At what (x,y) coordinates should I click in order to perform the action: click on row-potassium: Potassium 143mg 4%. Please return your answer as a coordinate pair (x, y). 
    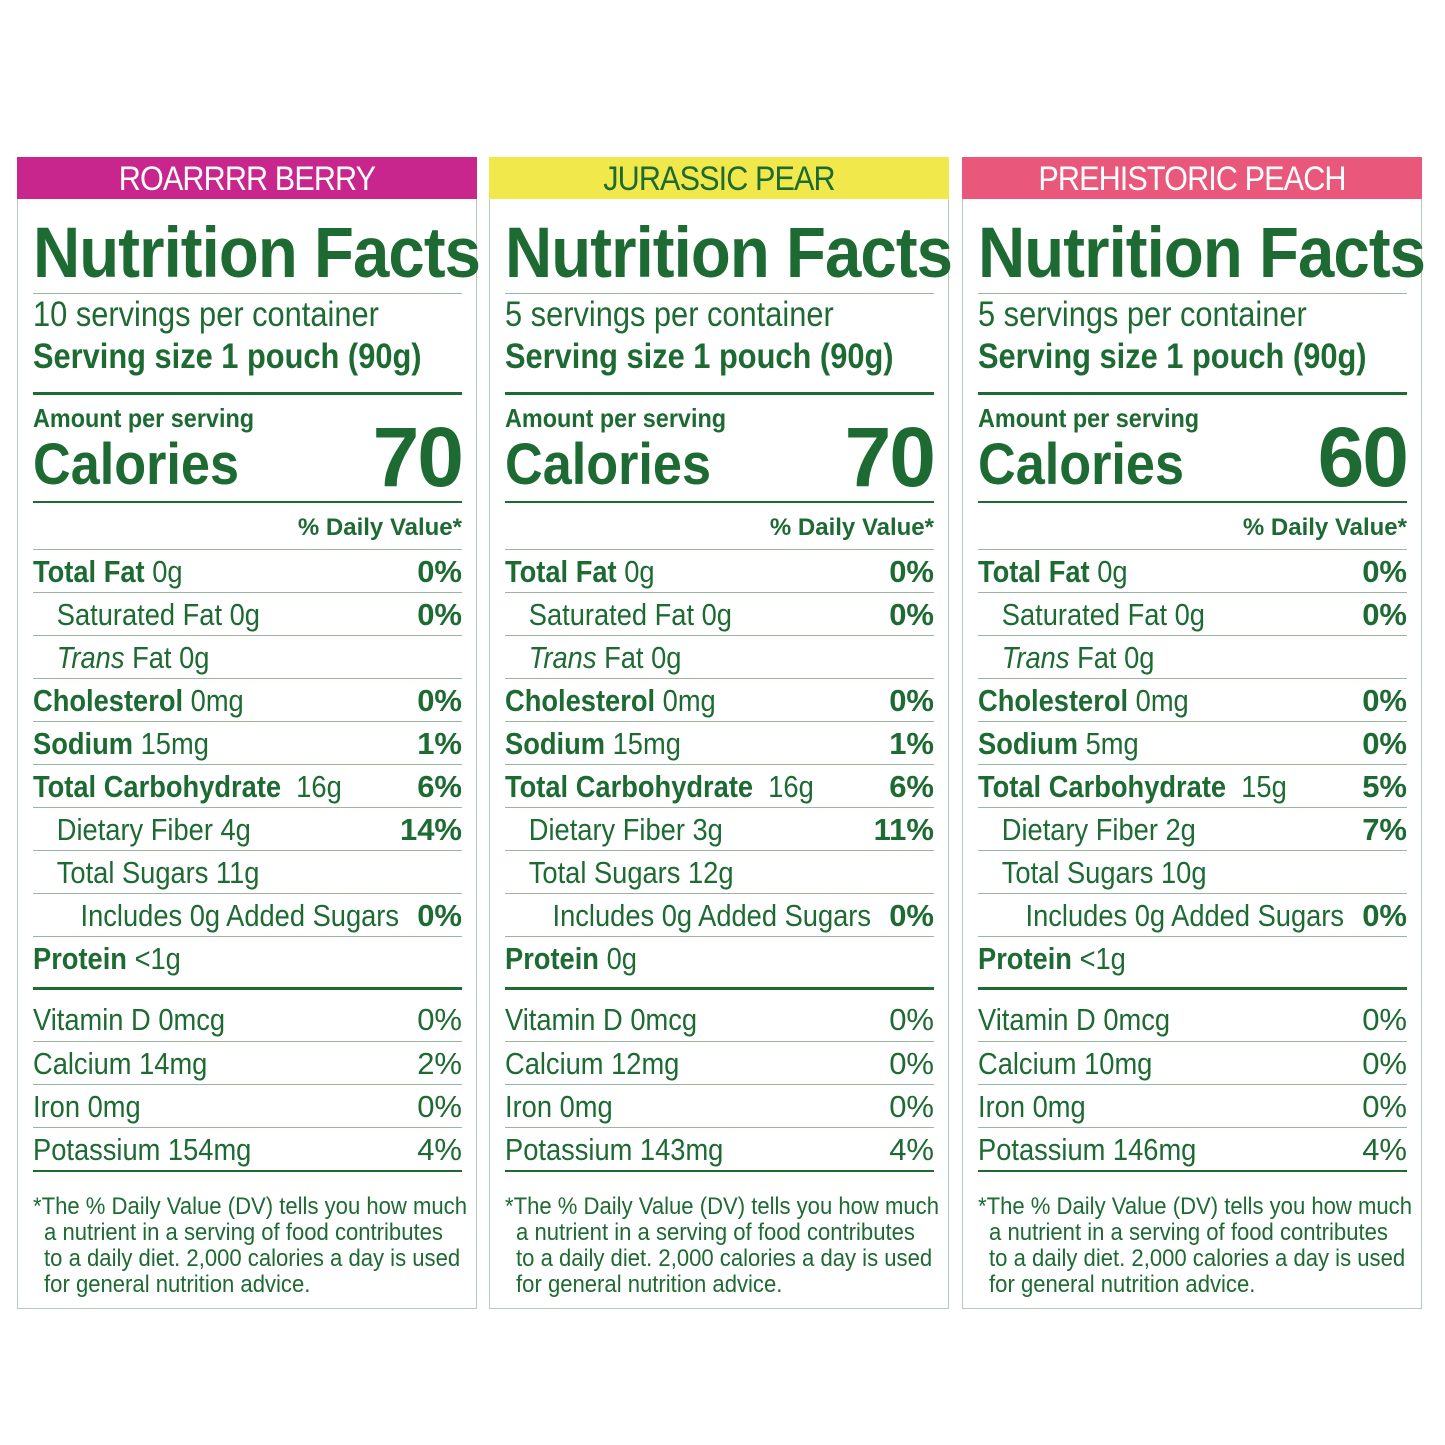
    Looking at the image, I should click on (719, 1148).